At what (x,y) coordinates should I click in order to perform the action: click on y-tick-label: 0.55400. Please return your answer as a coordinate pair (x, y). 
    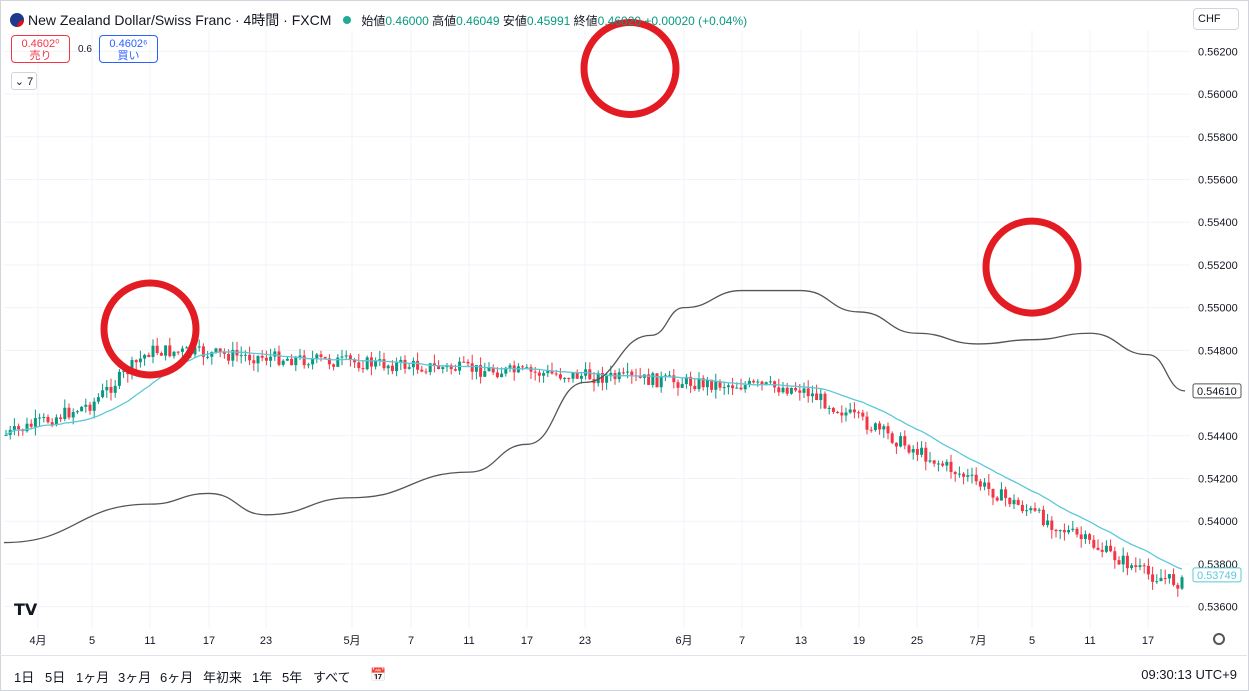
    Looking at the image, I should click on (1218, 223).